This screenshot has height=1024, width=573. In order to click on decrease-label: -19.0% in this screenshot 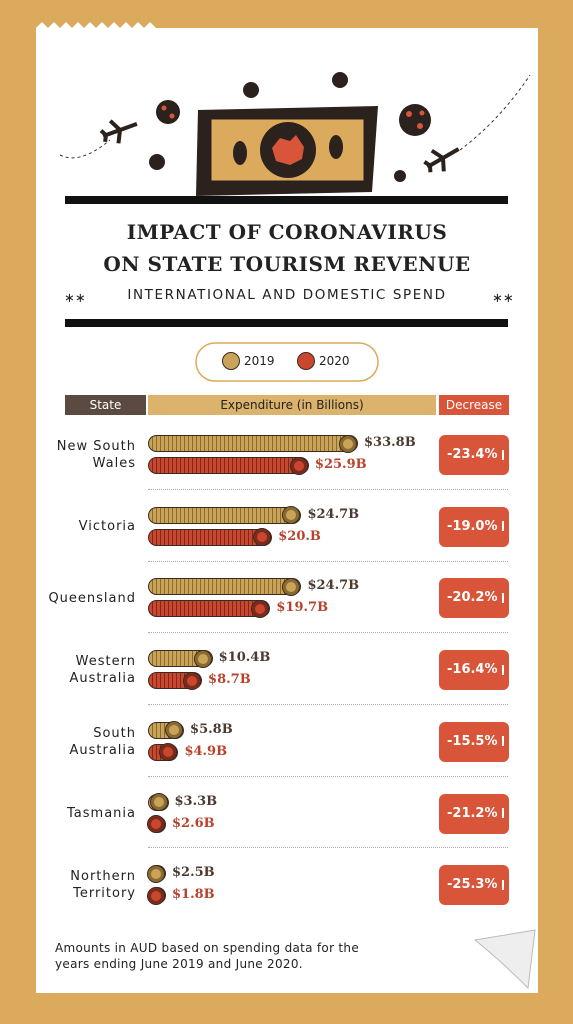, I will do `click(472, 526)`.